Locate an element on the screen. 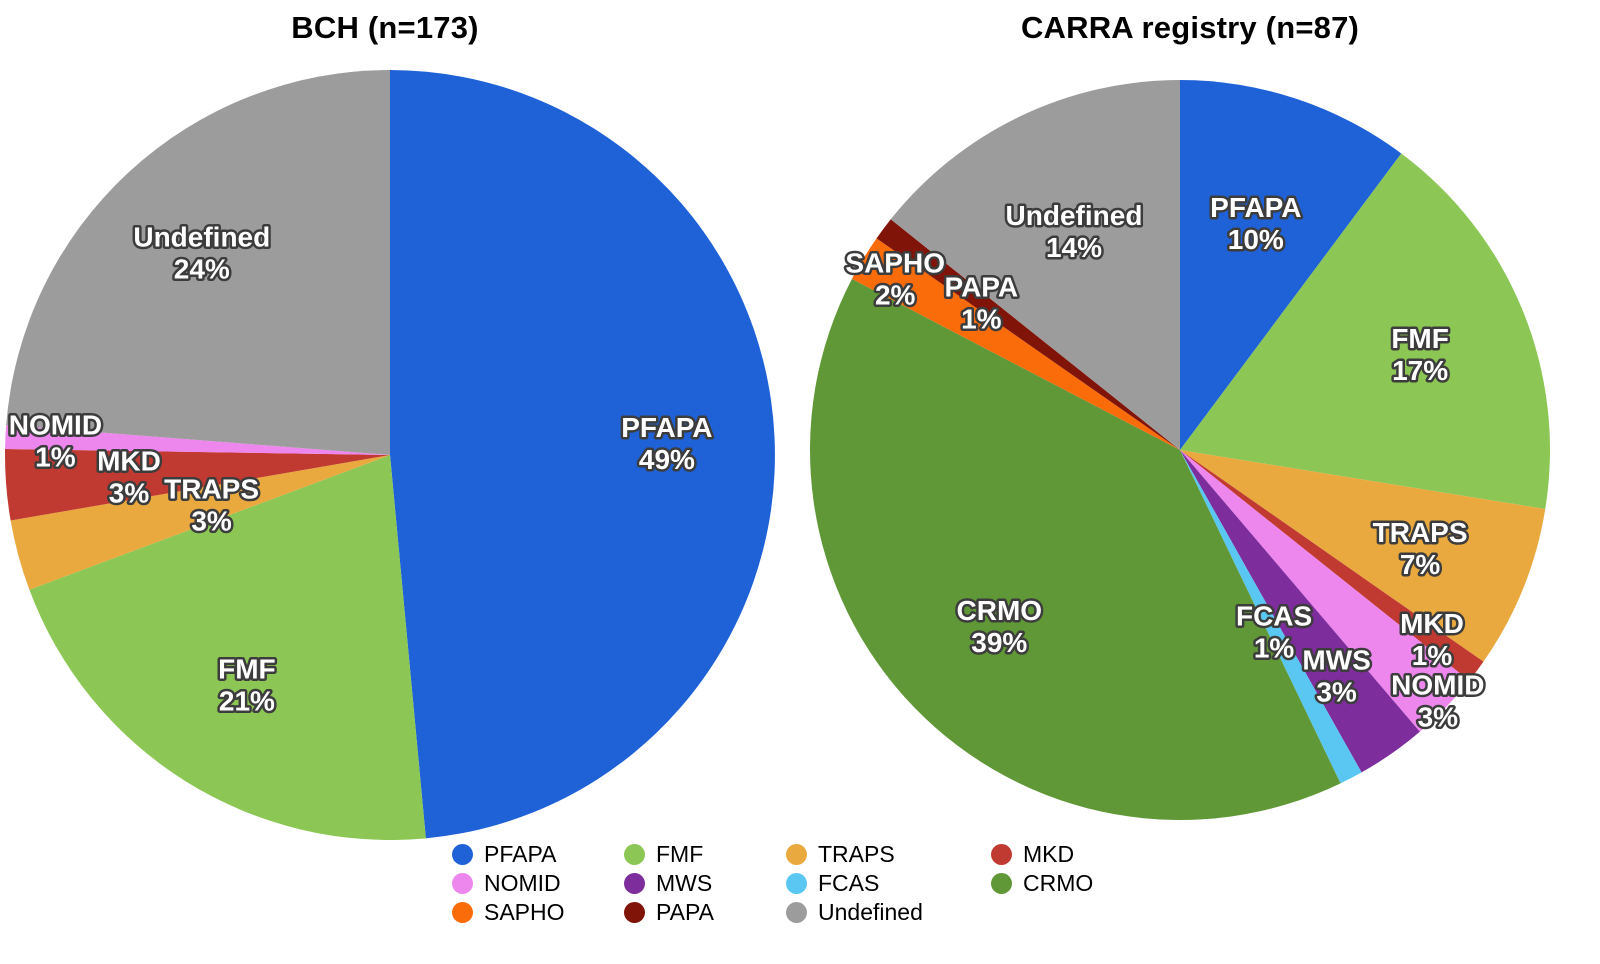 This screenshot has height=964, width=1600. slice-label-nomid: NOMID 1% is located at coordinates (55, 440).